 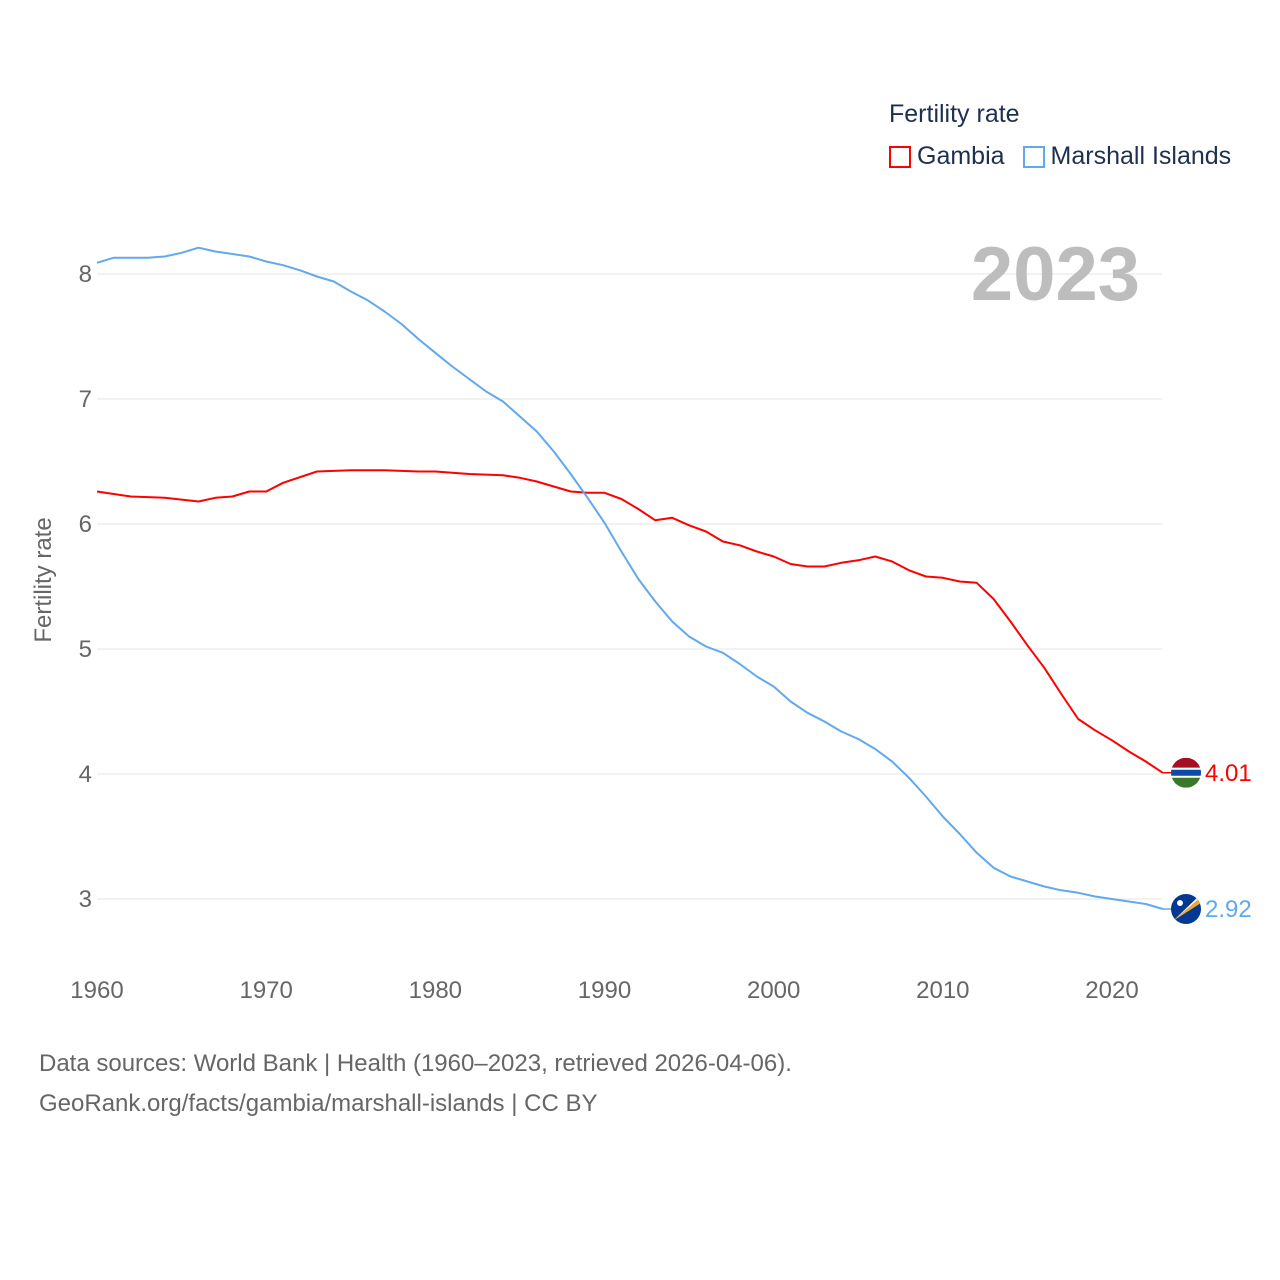 I want to click on marshall-islands-flag-icon, so click(x=1186, y=909).